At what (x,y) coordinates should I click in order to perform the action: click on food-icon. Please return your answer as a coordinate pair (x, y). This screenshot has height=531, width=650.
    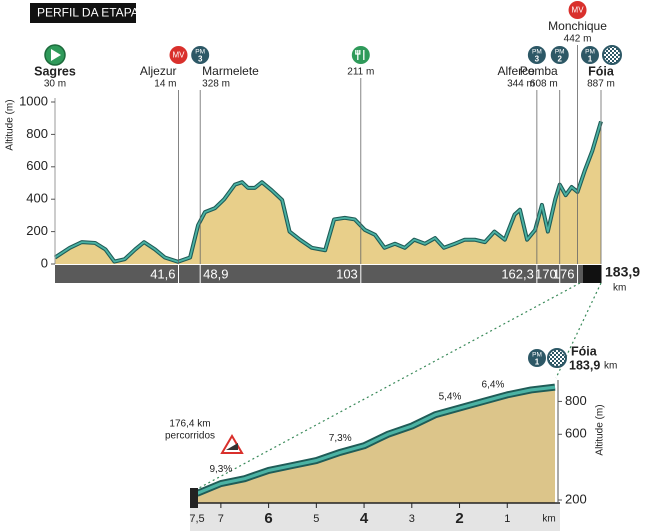
    Looking at the image, I should click on (360, 55).